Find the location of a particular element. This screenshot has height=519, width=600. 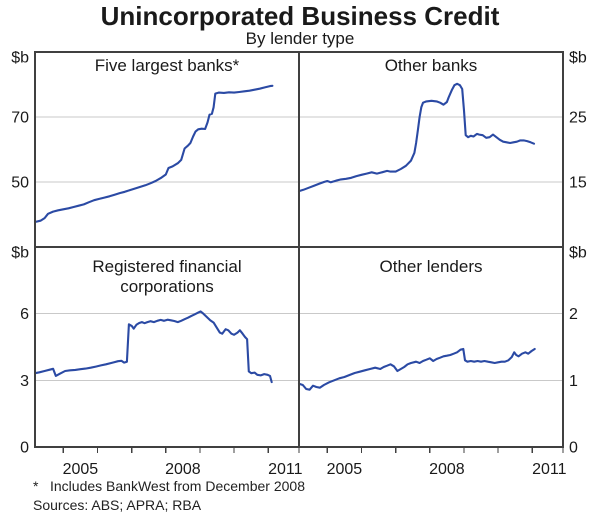

registered-financial-corporations-title: corporations is located at coordinates (167, 286).